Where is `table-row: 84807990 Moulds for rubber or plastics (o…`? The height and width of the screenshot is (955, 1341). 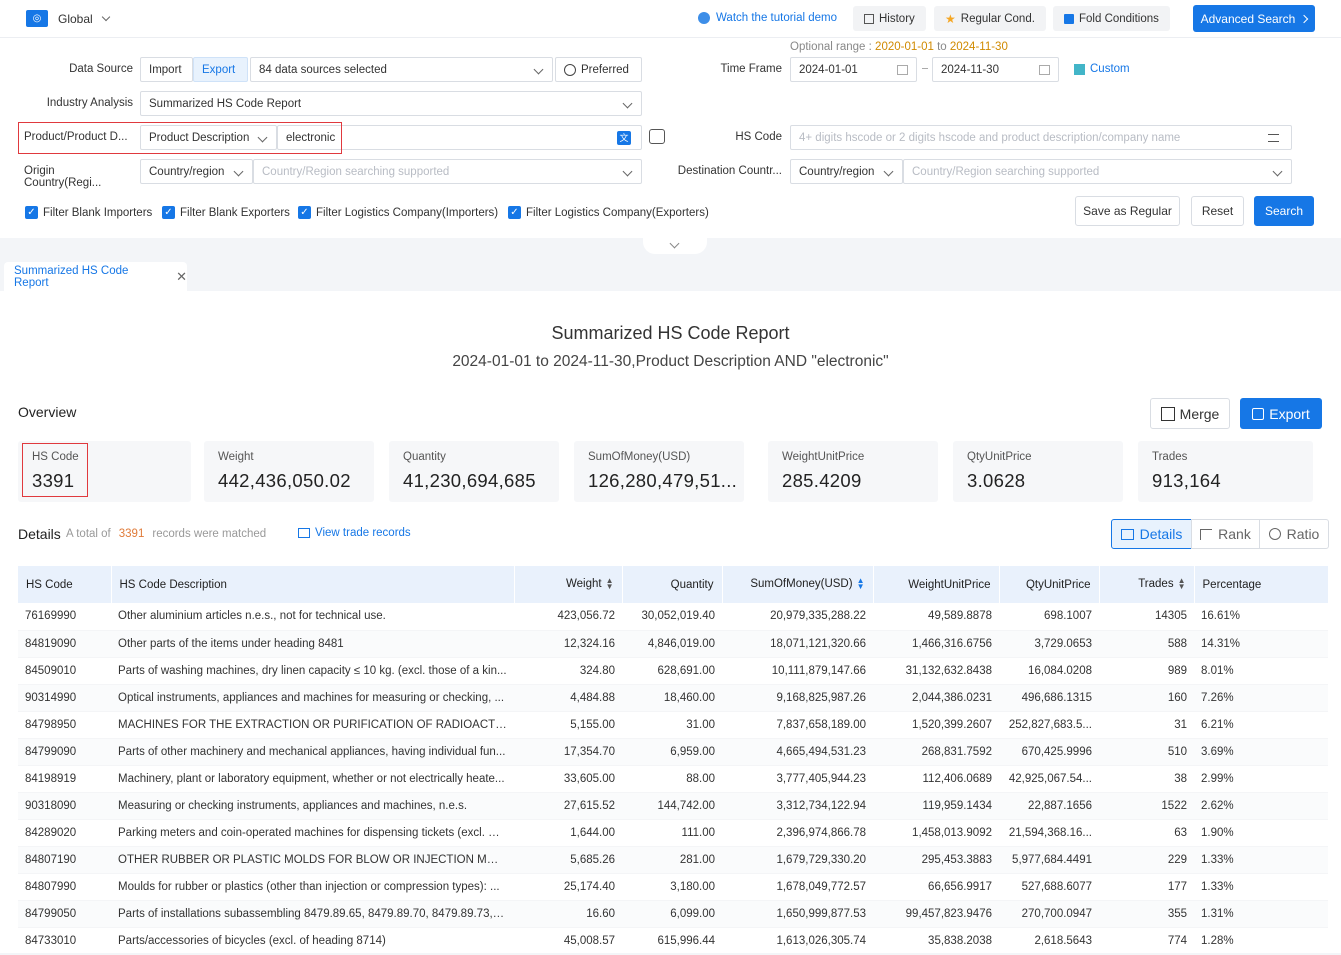
table-row: 84807990 Moulds for rubber or plastics (o… is located at coordinates (673, 887).